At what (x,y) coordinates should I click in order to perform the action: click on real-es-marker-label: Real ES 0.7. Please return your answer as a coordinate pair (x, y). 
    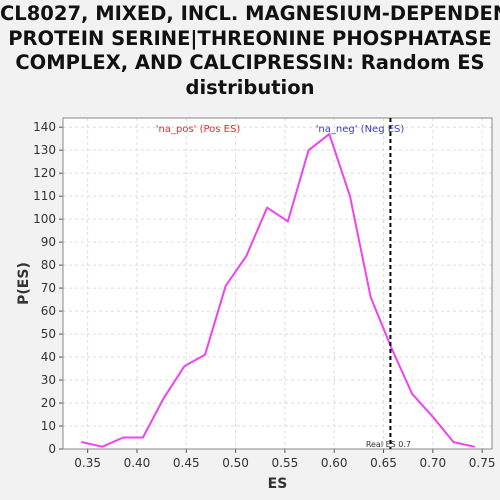
    Looking at the image, I should click on (388, 444).